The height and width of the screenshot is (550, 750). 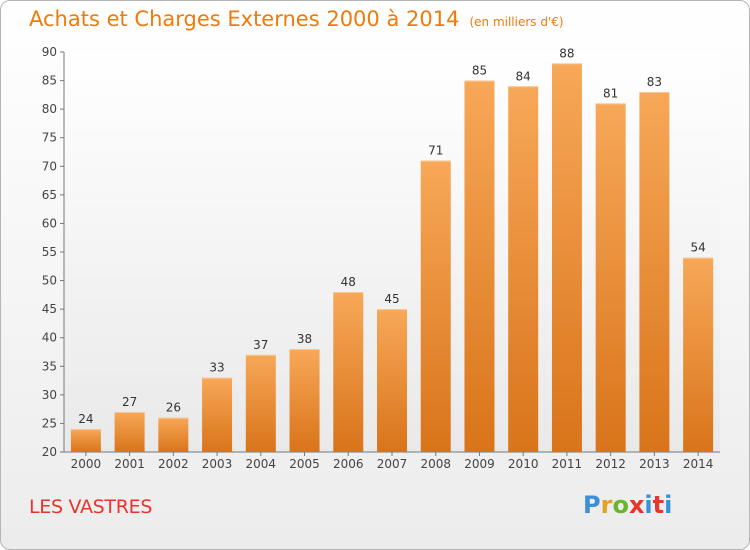 I want to click on bar-2007, so click(x=392, y=380).